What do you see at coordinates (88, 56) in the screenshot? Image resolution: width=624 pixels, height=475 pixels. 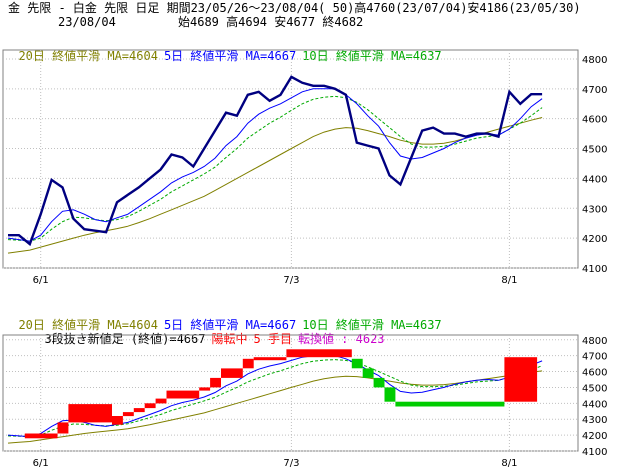 I see `legend-ma20: 20日 終値平滑 MA=4604` at bounding box center [88, 56].